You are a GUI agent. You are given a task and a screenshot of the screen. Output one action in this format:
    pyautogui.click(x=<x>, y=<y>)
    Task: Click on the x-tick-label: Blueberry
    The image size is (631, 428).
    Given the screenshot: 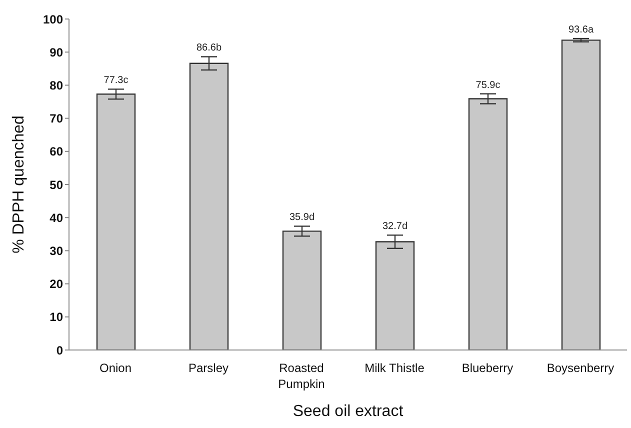 What is the action you would take?
    pyautogui.click(x=488, y=368)
    